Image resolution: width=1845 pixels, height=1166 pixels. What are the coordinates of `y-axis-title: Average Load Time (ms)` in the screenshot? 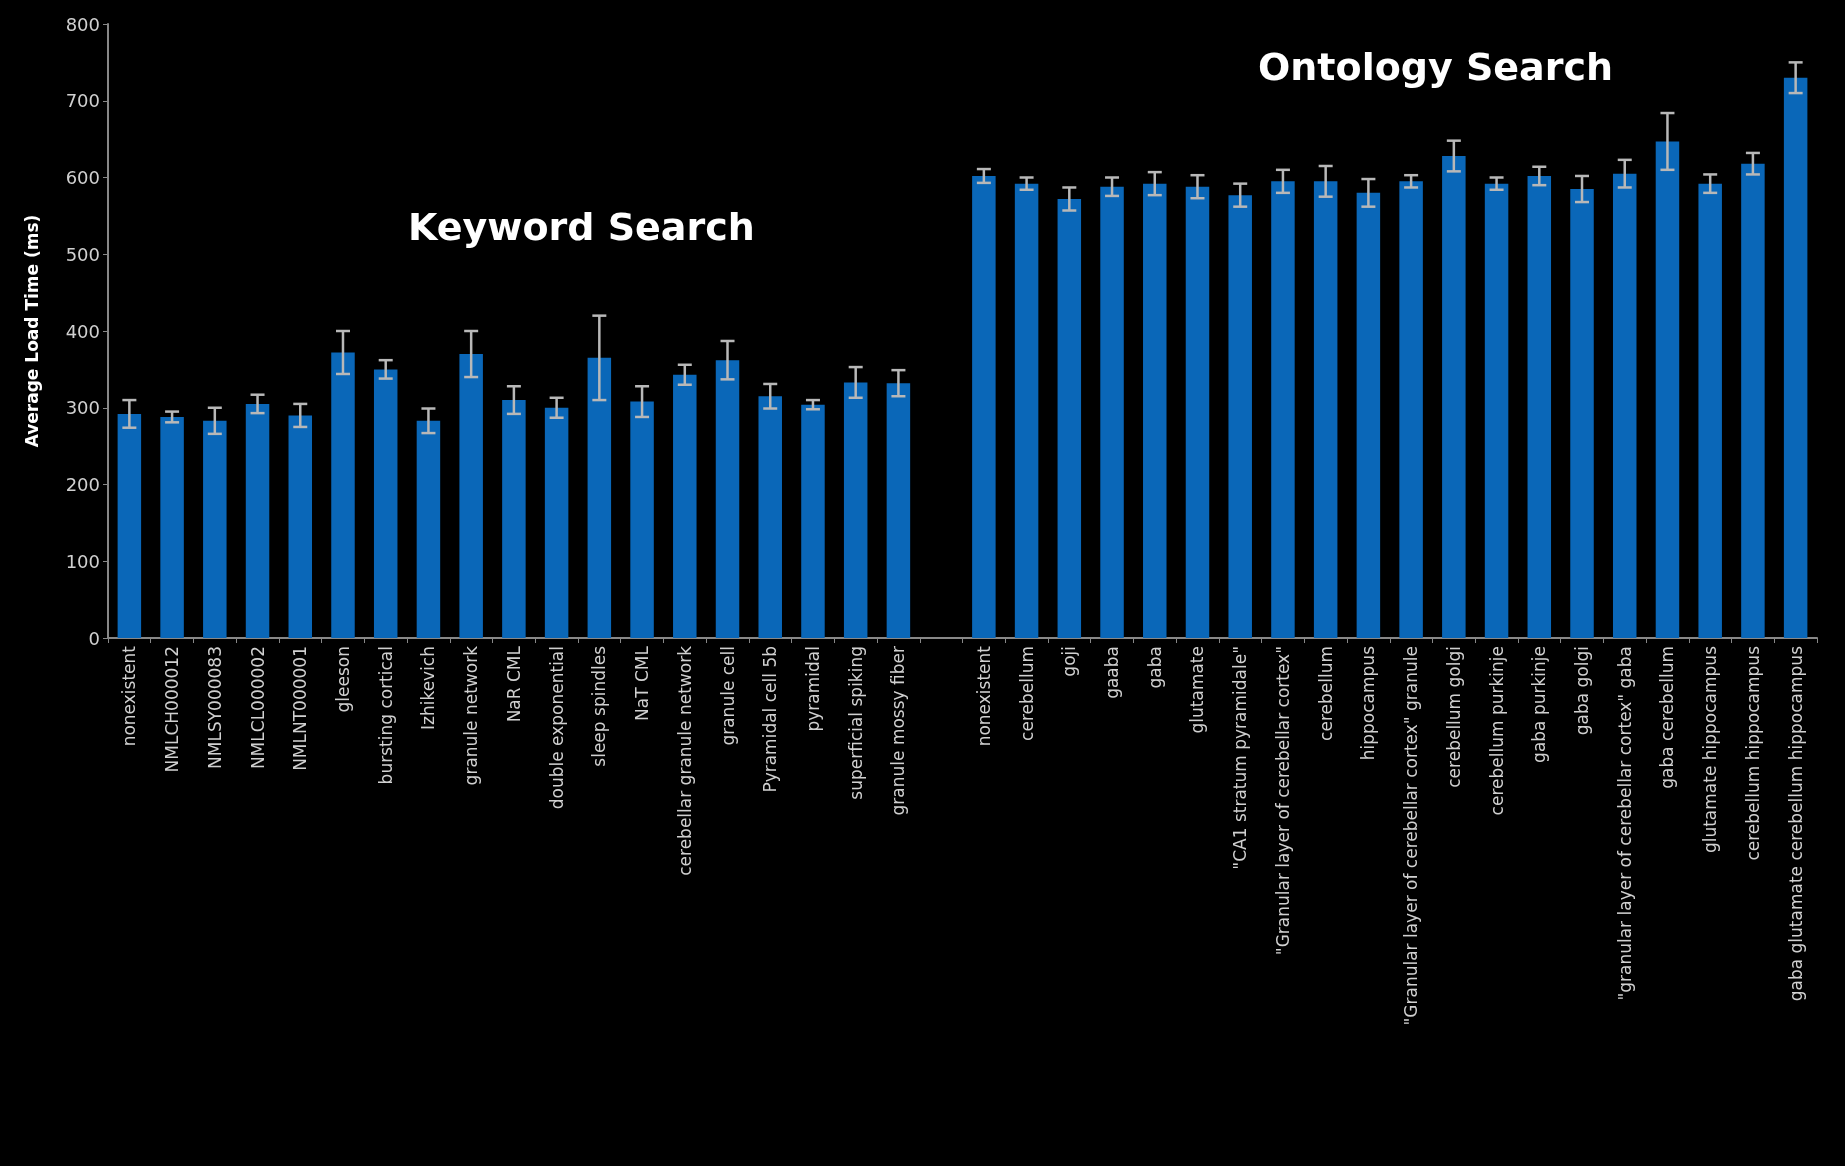 It's located at (31, 331).